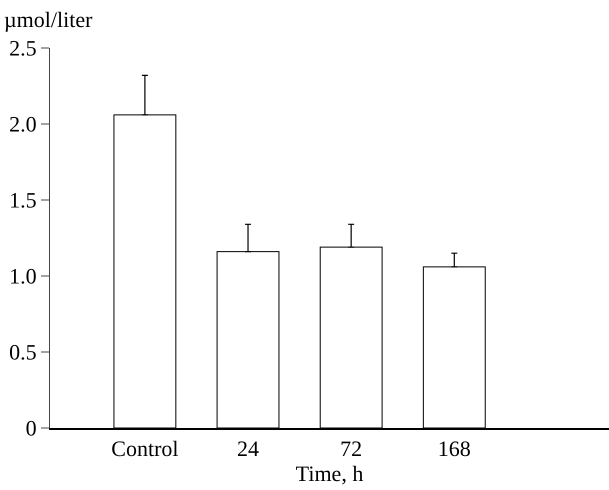 This screenshot has width=609, height=490. I want to click on y-tick-label: 2.0, so click(23, 124).